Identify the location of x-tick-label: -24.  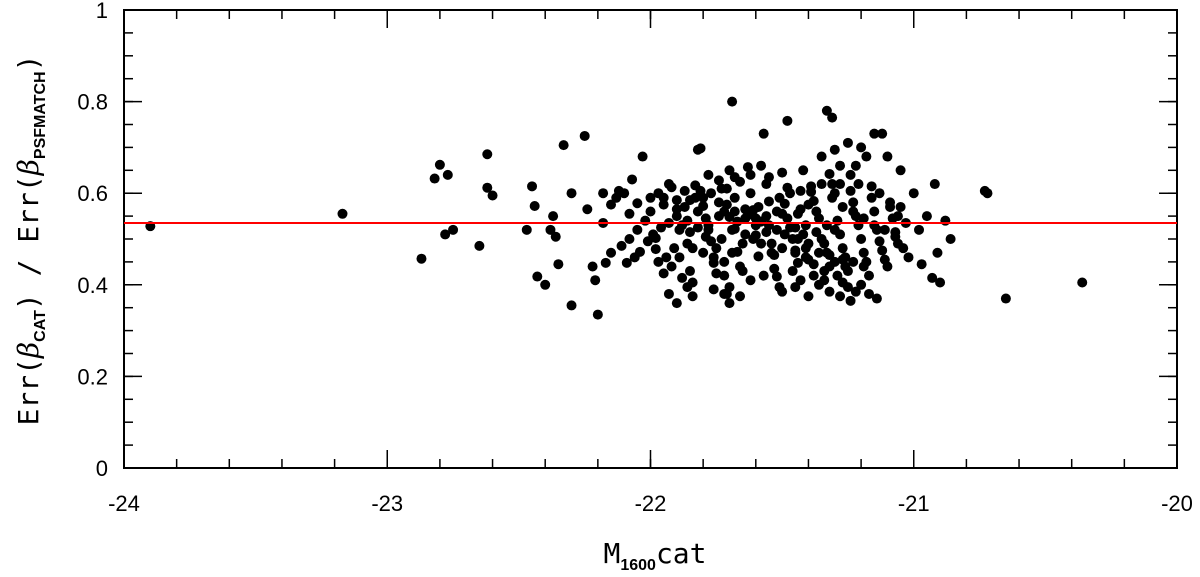
(124, 503).